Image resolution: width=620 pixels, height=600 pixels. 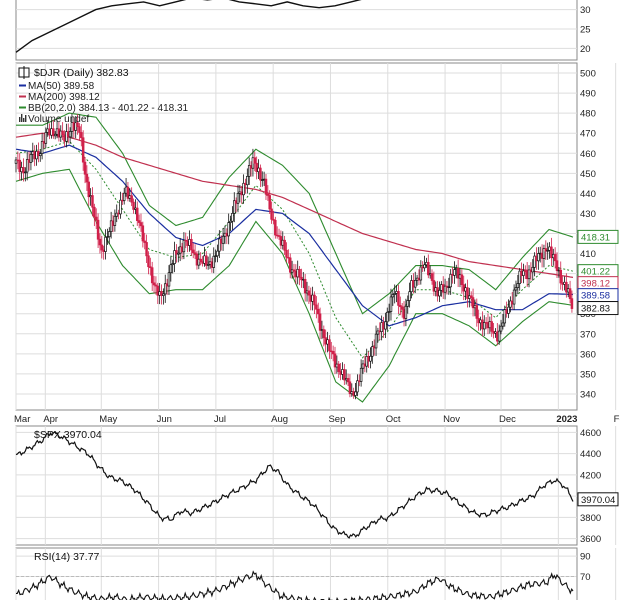 I want to click on price-value-tag: 418.31, so click(x=595, y=237).